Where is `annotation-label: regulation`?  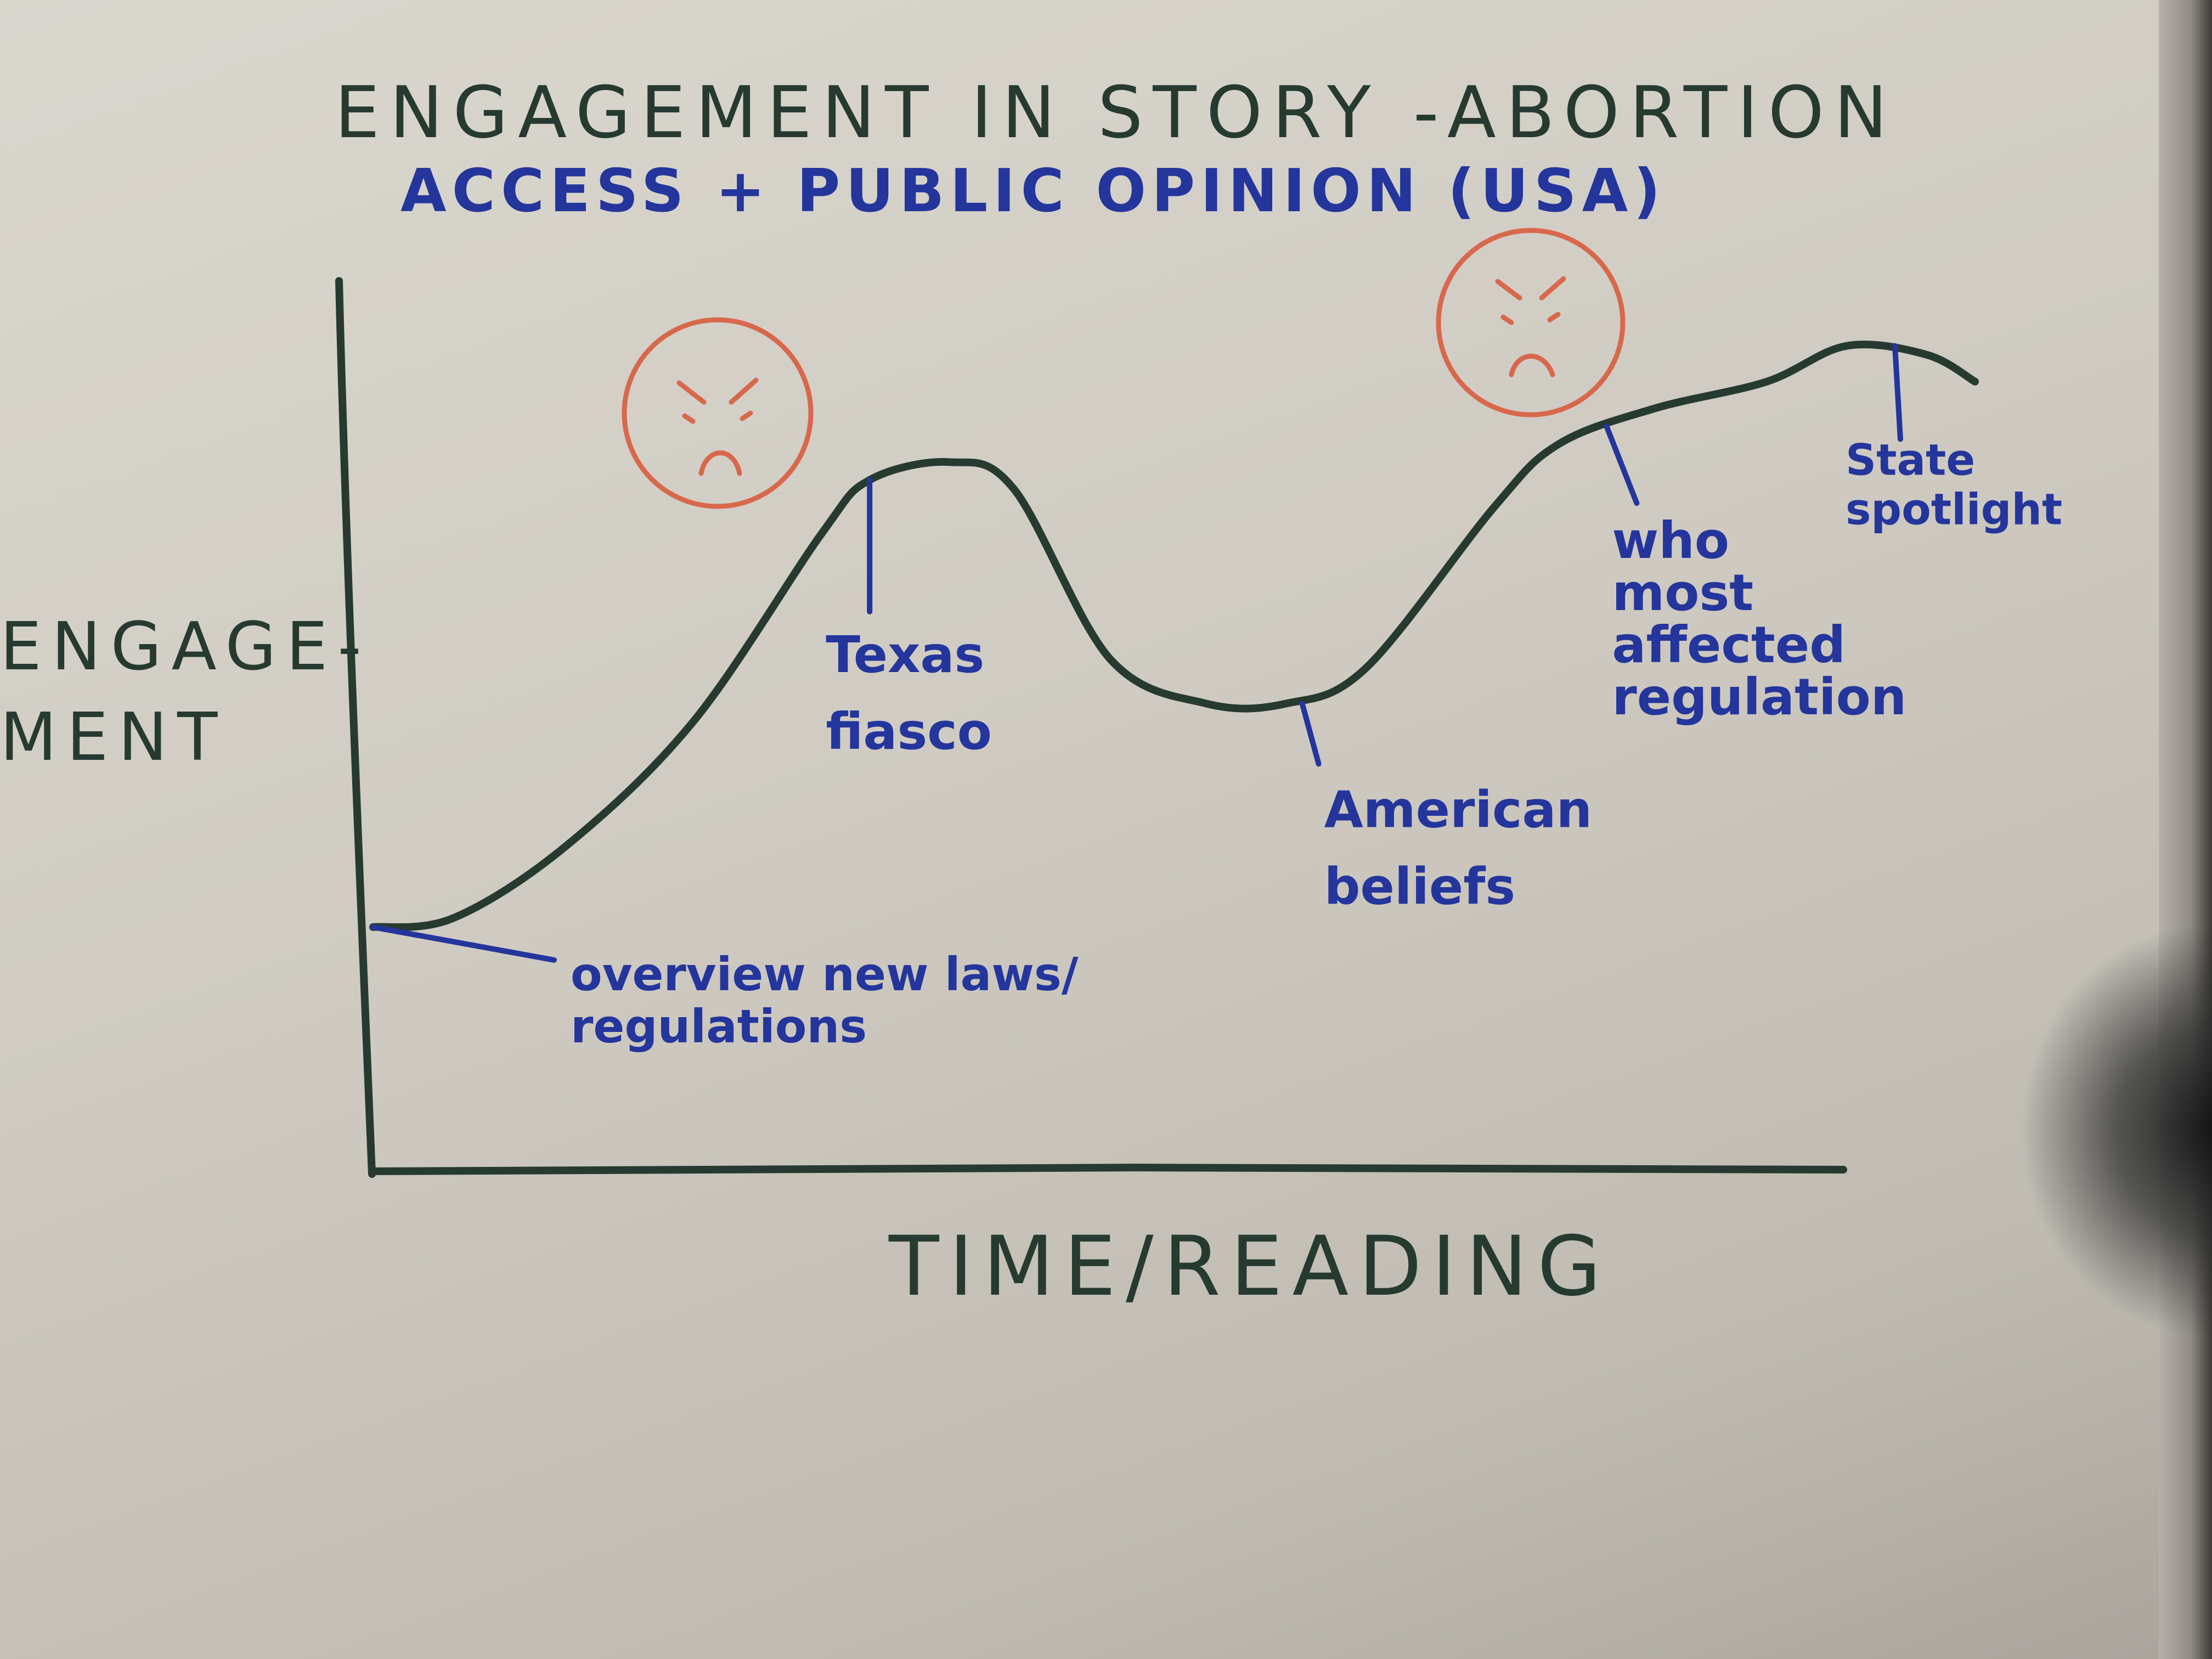 annotation-label: regulation is located at coordinates (1759, 697).